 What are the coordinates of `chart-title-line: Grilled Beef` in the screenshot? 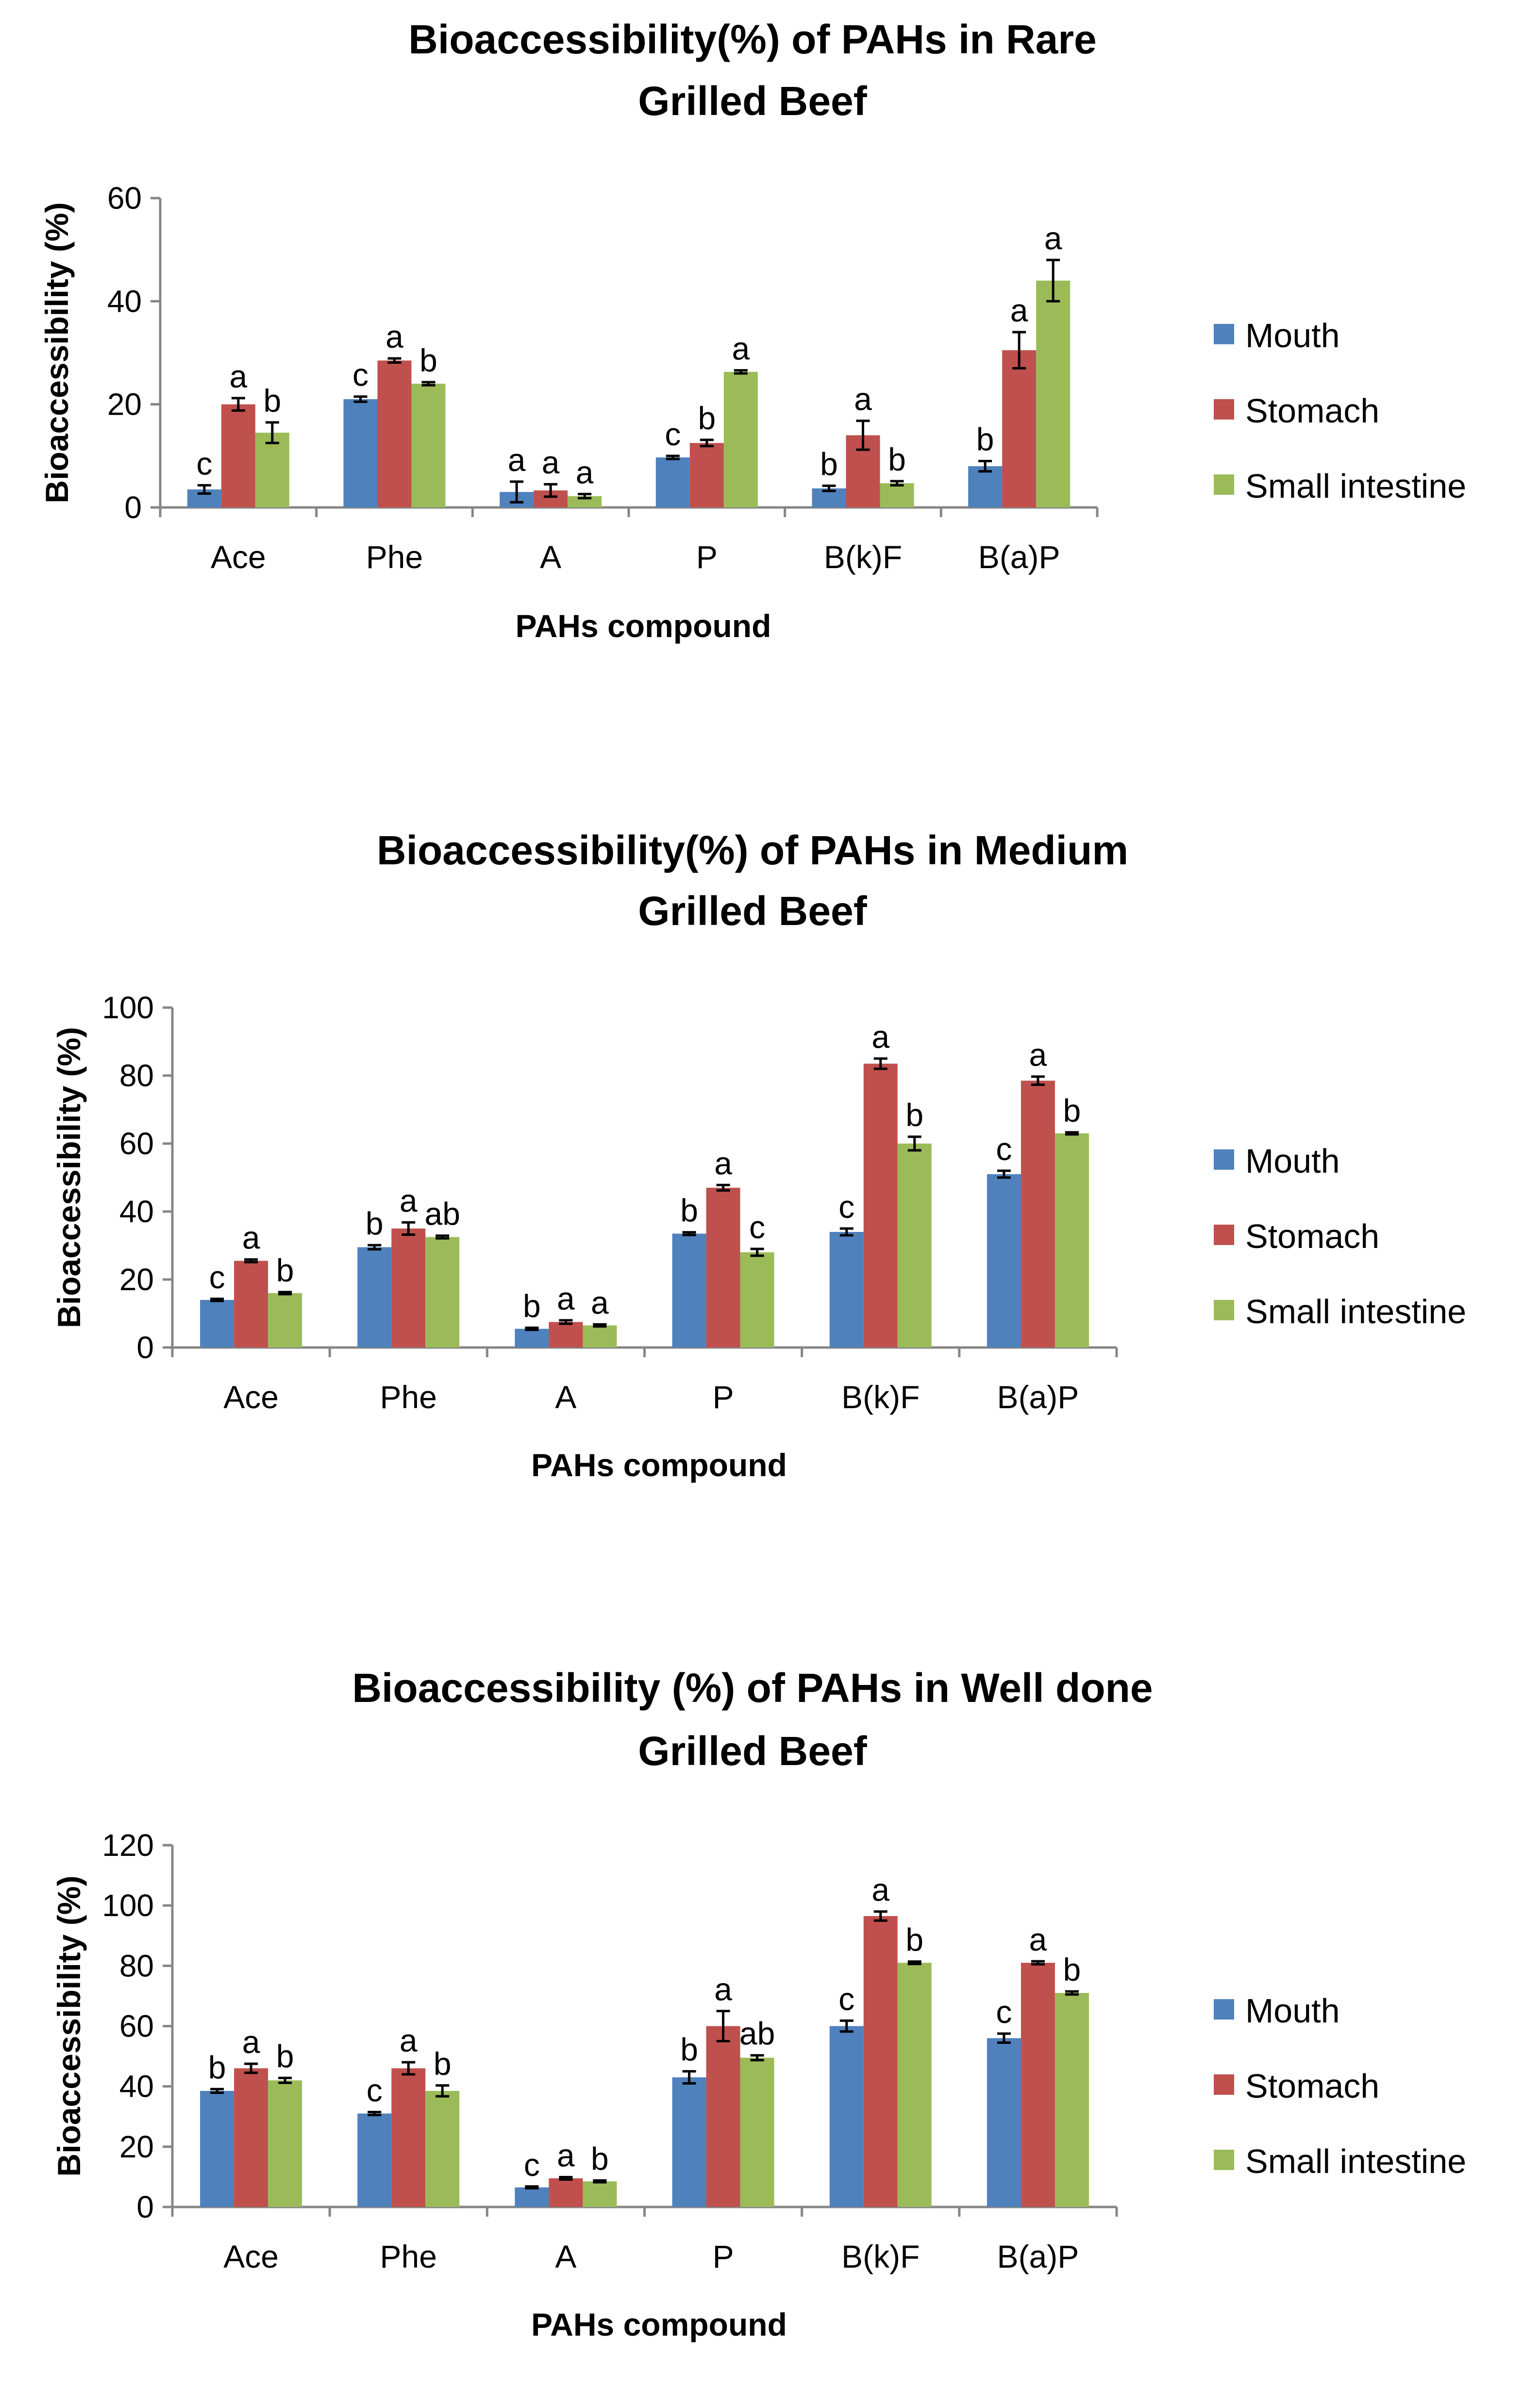 It's located at (753, 911).